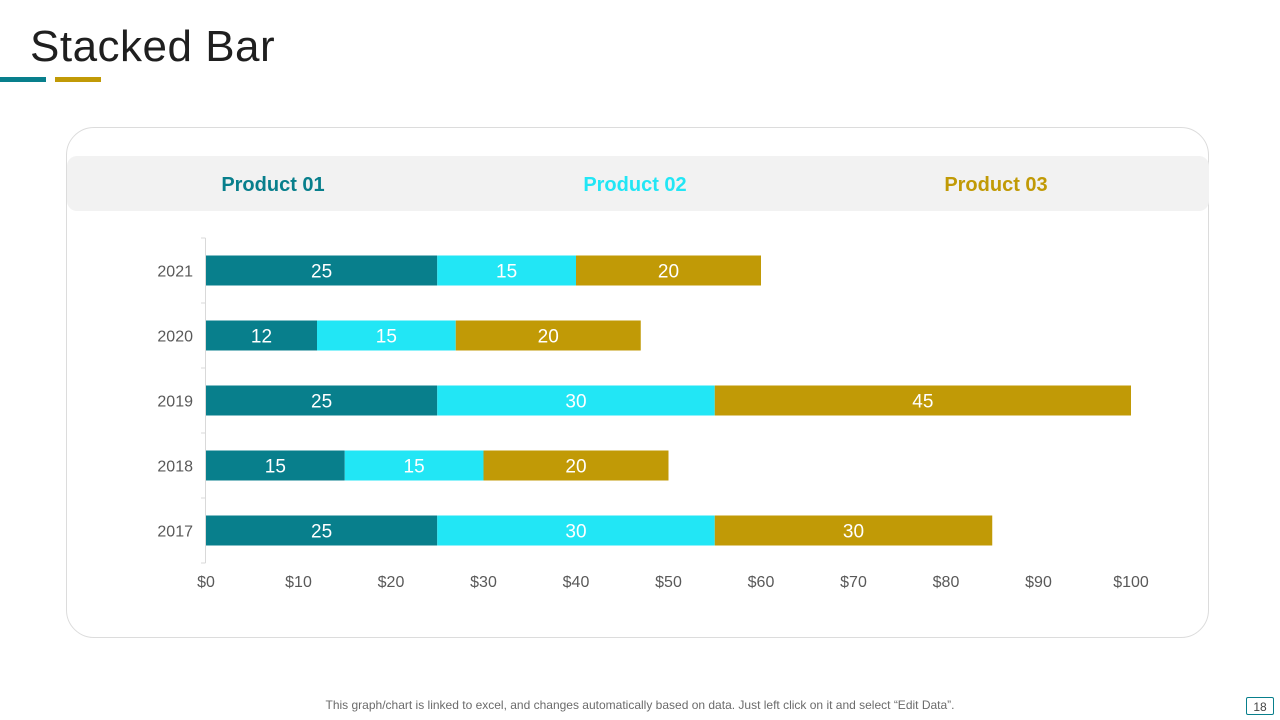 The height and width of the screenshot is (720, 1280). I want to click on x-tick-label: $0, so click(206, 582).